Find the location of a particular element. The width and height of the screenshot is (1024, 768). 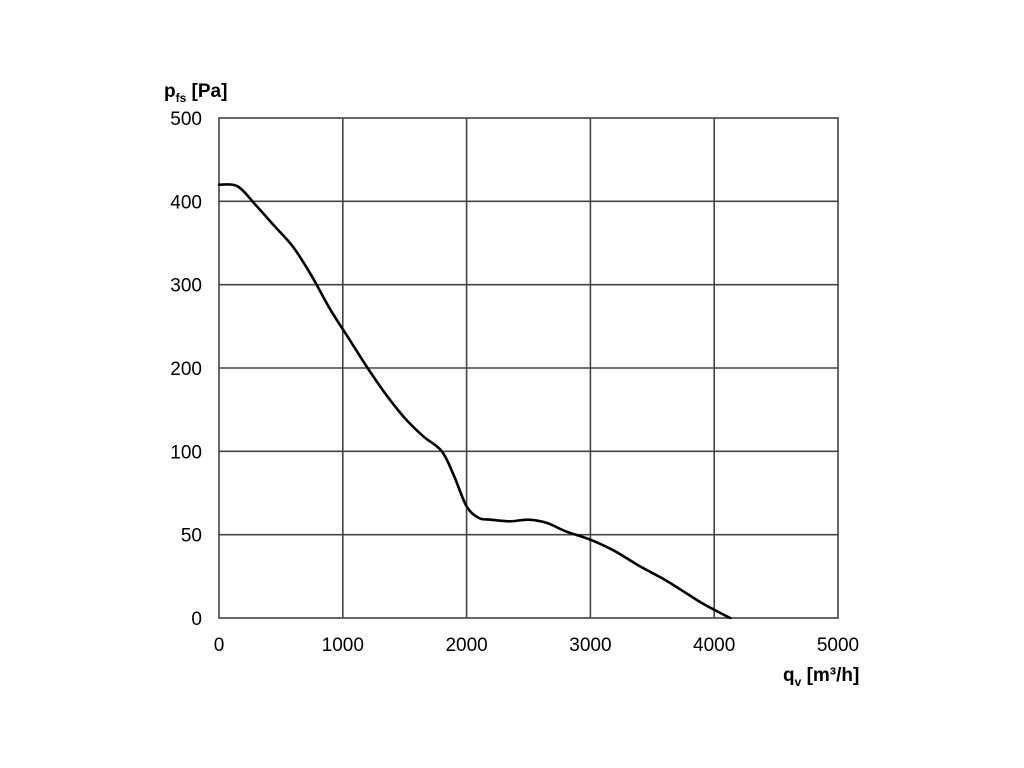

y-tick-labels: 0 50 100 200 300 400 500 is located at coordinates (186, 369).